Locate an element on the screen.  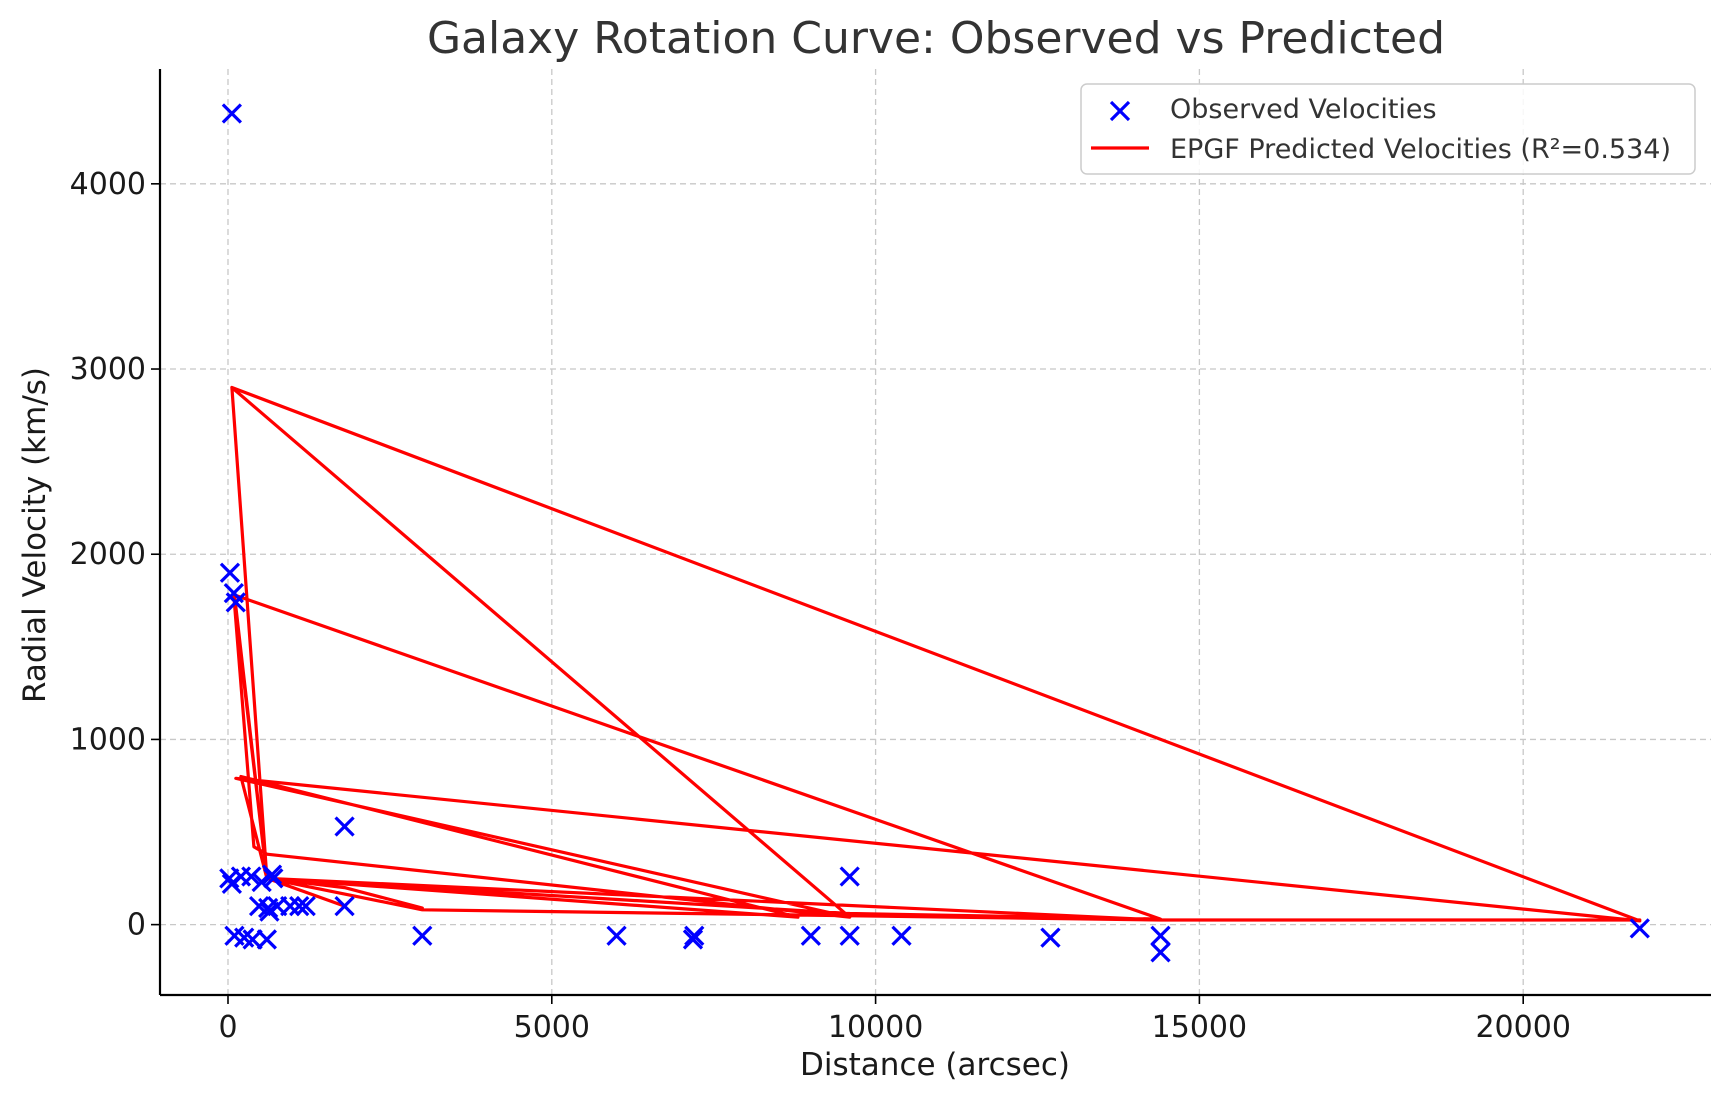
legend-frame is located at coordinates (1388, 129).